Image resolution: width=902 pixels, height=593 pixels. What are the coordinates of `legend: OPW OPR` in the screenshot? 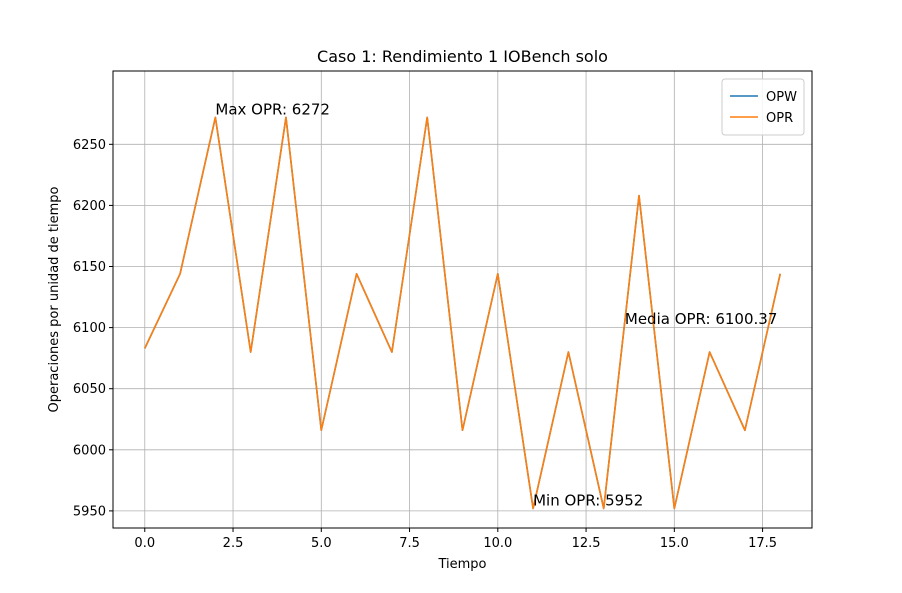 It's located at (763, 107).